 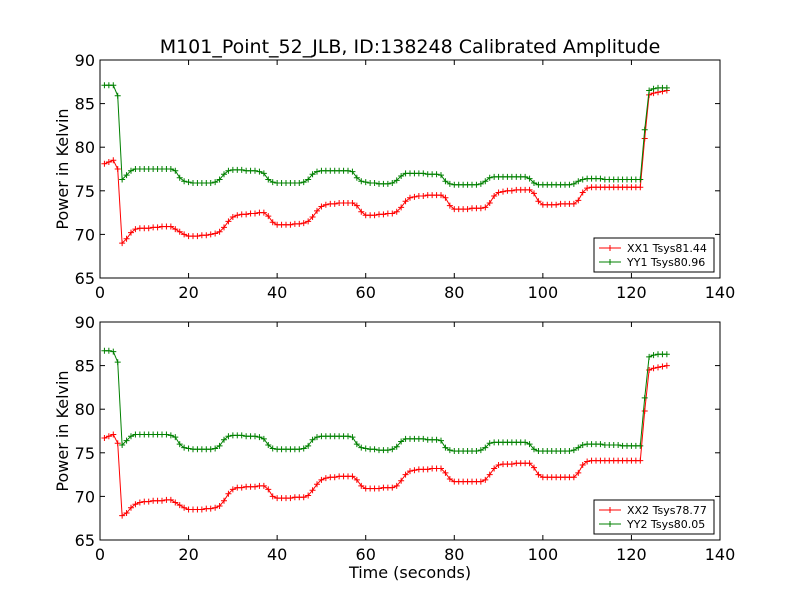 I want to click on y-tick-label: 80, so click(x=85, y=147).